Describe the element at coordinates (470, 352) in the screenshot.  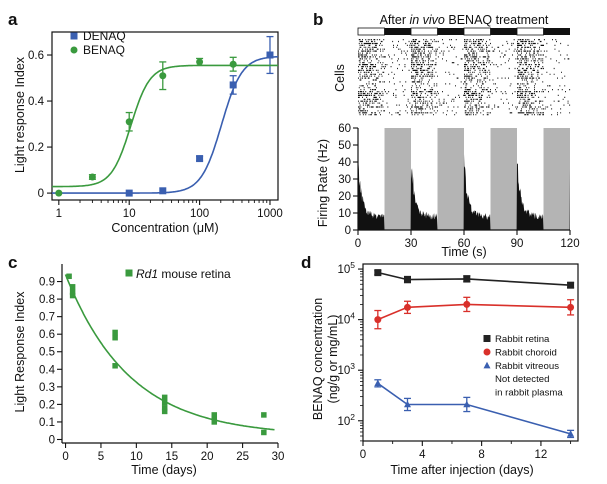
I see `panel-d-plot-frame` at that location.